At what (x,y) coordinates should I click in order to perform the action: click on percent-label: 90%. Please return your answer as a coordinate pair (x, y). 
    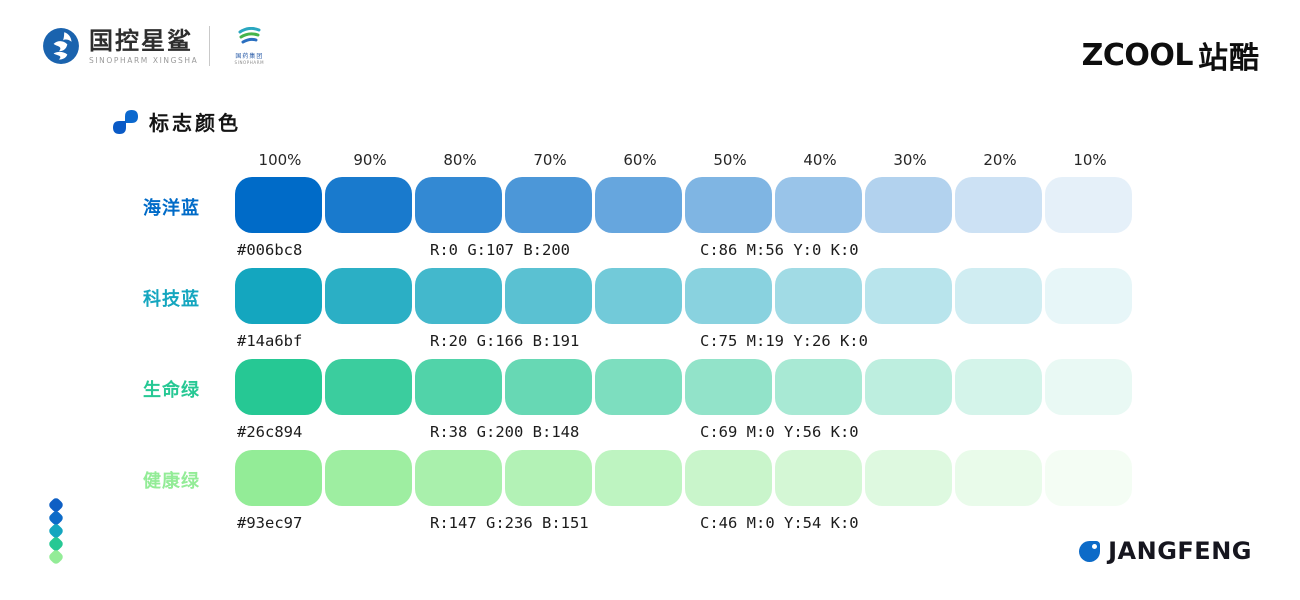
    Looking at the image, I should click on (370, 160).